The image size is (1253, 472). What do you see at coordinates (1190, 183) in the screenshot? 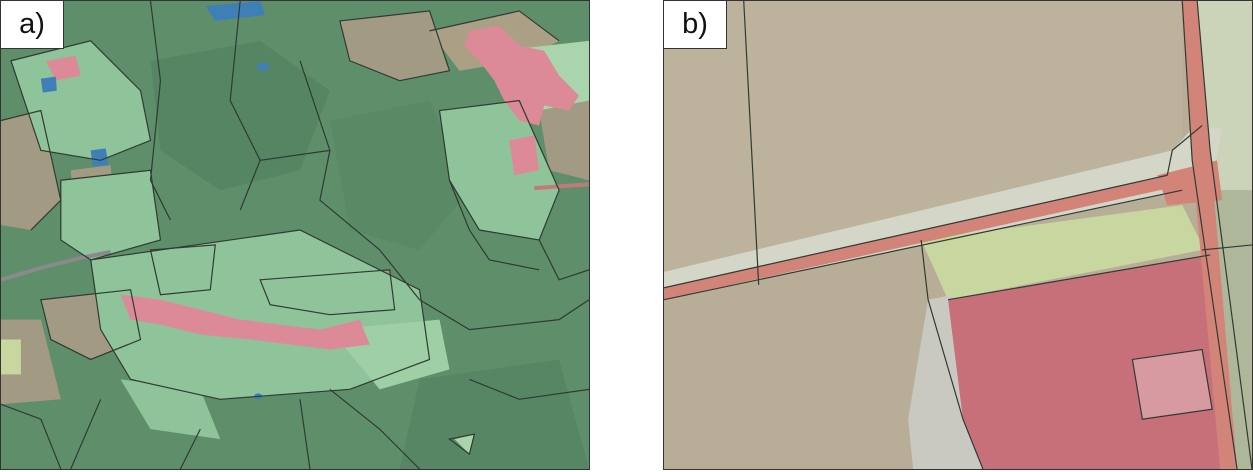
I see `road-junction` at bounding box center [1190, 183].